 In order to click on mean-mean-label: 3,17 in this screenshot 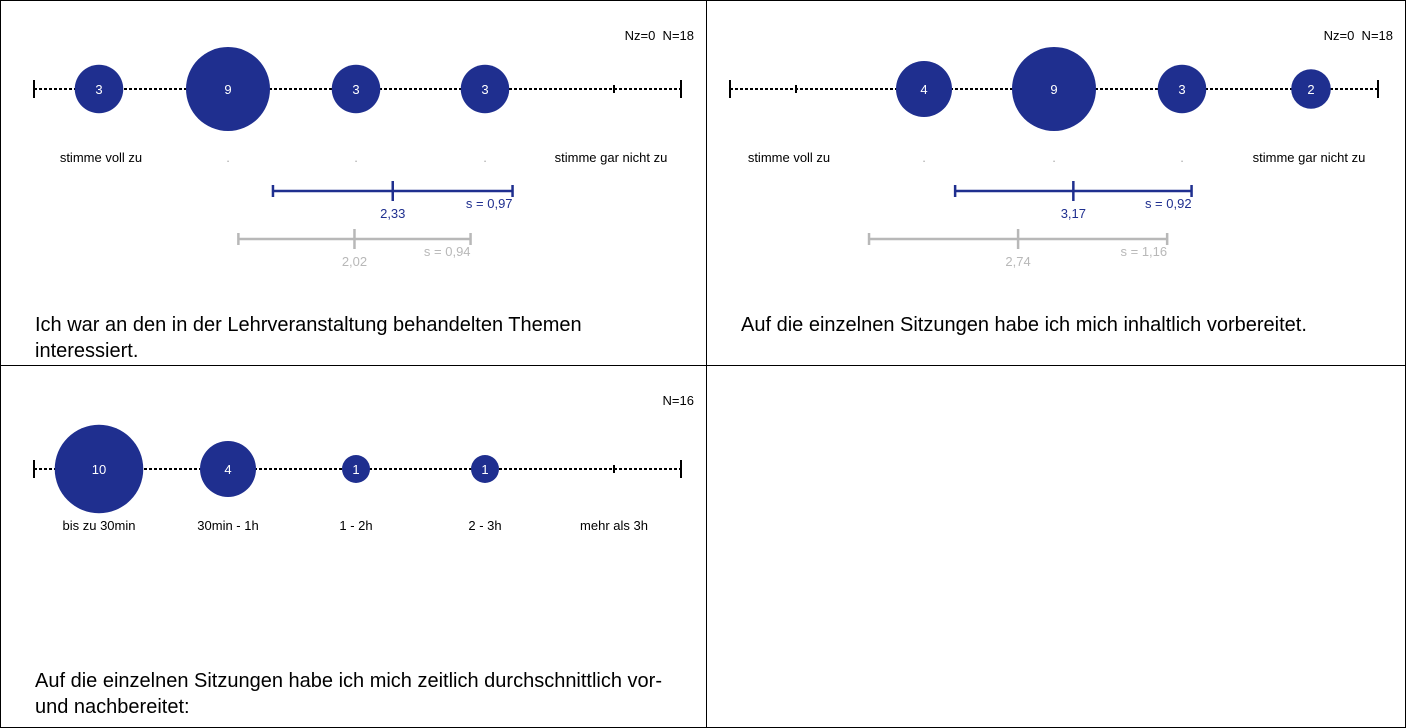, I will do `click(1073, 213)`.